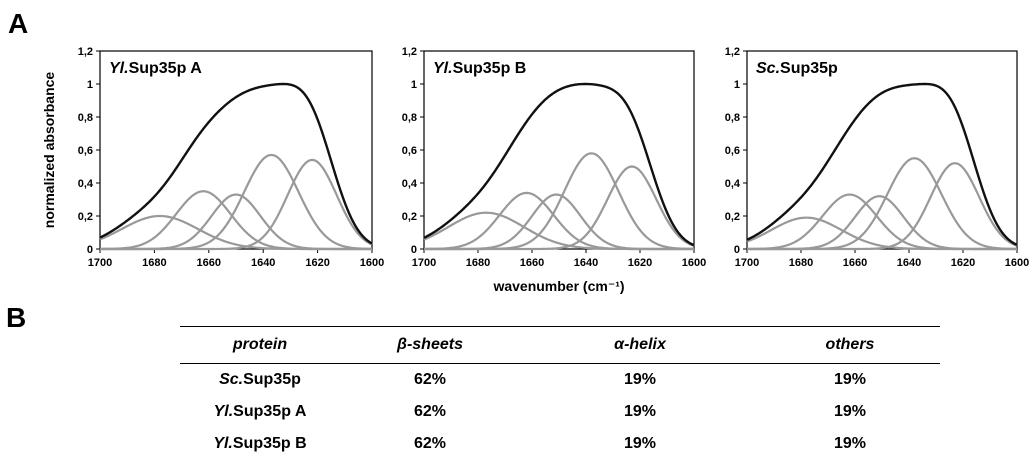  I want to click on header-others: others, so click(850, 345).